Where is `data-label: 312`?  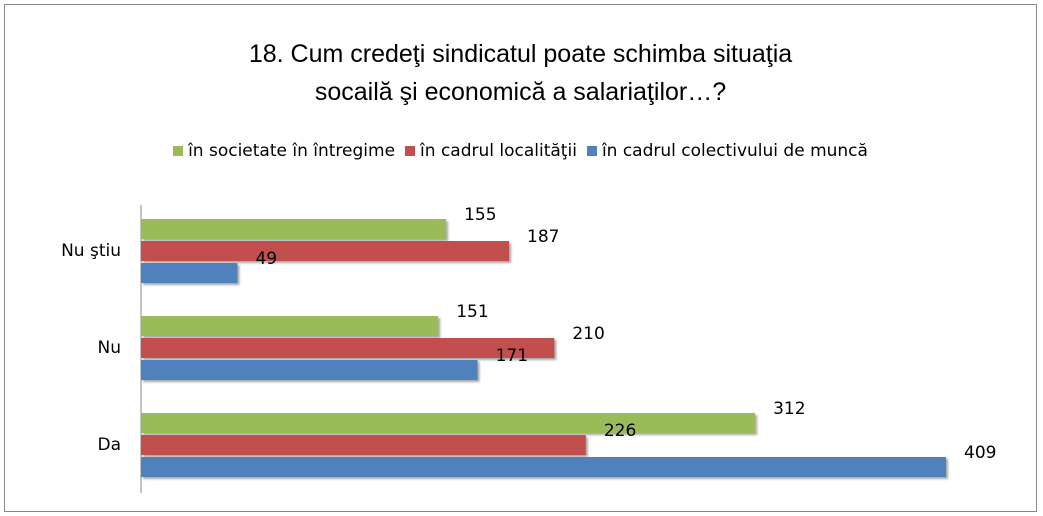 data-label: 312 is located at coordinates (789, 409).